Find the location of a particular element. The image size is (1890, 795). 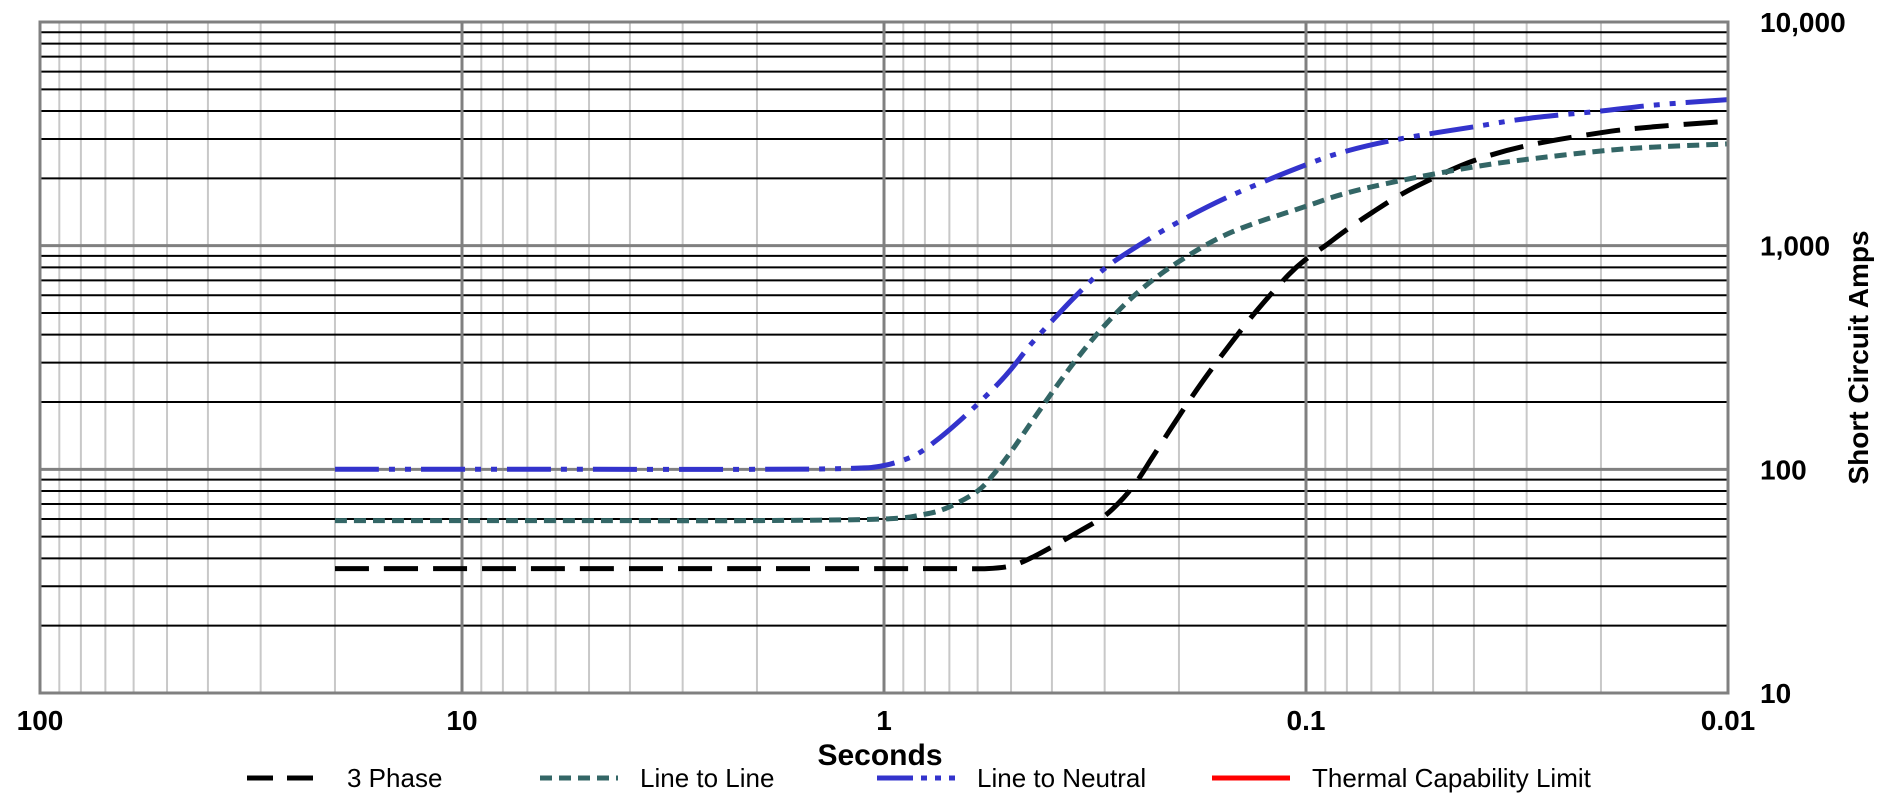

x-tick-label: 1 is located at coordinates (884, 720).